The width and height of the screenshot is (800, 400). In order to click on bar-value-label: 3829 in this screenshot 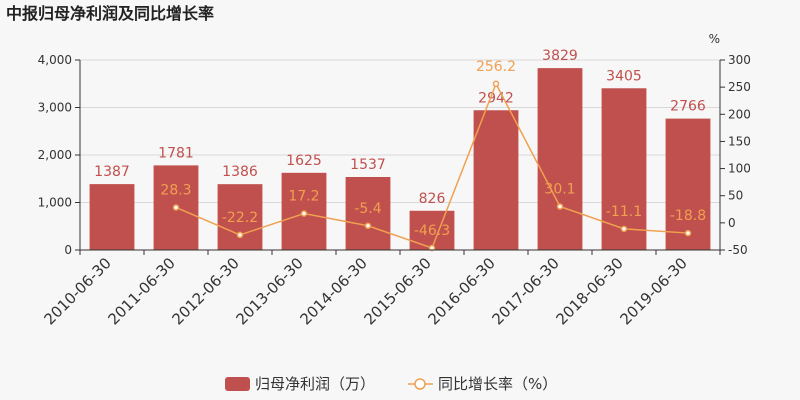, I will do `click(560, 56)`.